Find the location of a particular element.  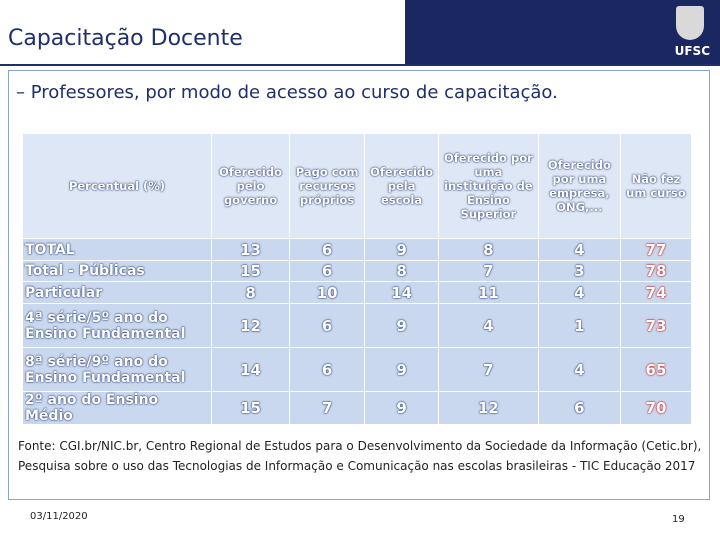

cell: 10 is located at coordinates (327, 292).